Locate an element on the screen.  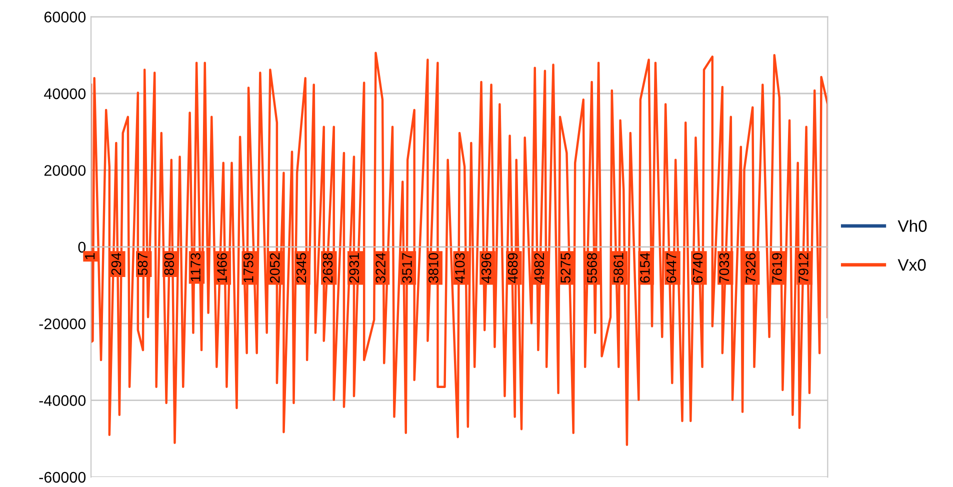
legend-label: Vh0 is located at coordinates (912, 226).